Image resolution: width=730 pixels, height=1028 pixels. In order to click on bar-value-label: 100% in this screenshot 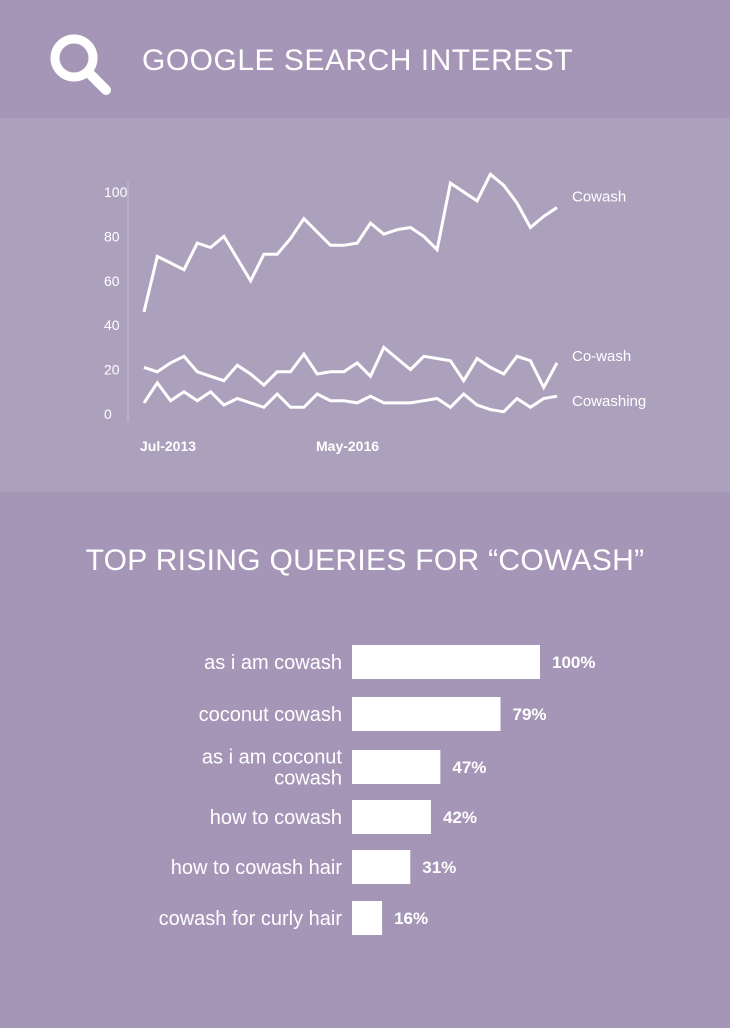, I will do `click(573, 662)`.